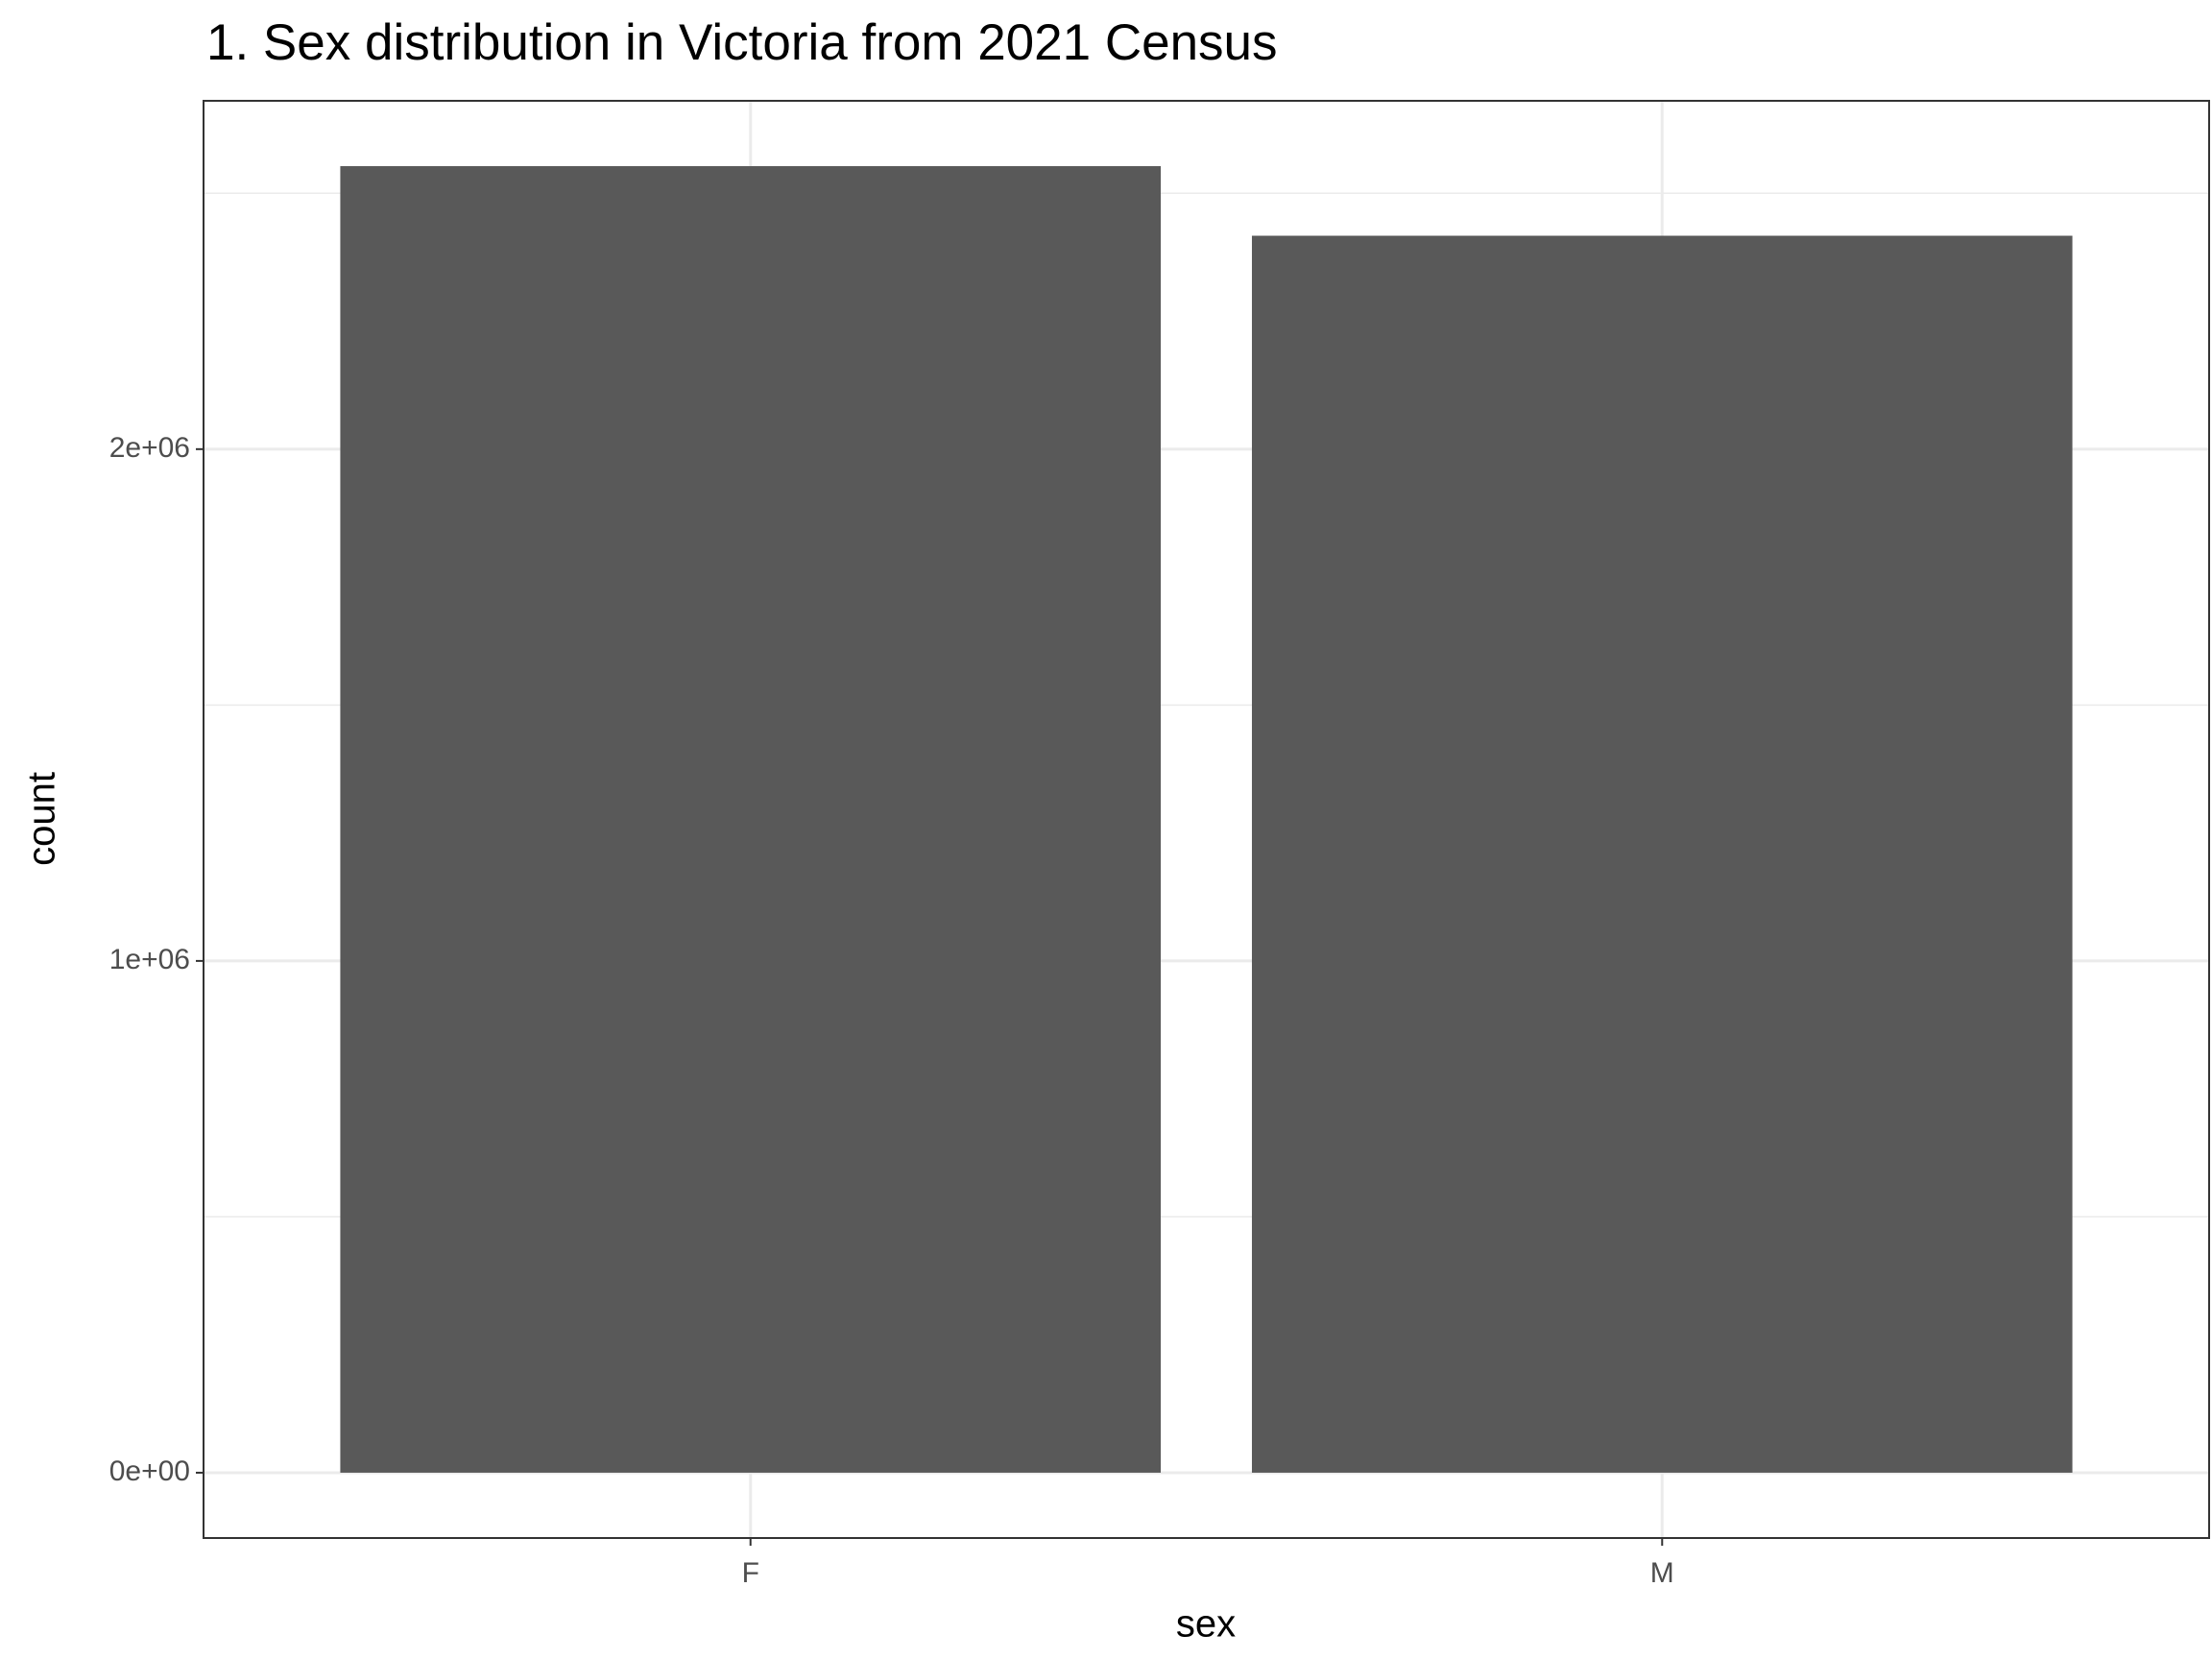 The width and height of the screenshot is (2212, 1659). I want to click on x-axis-title: sex, so click(1206, 1624).